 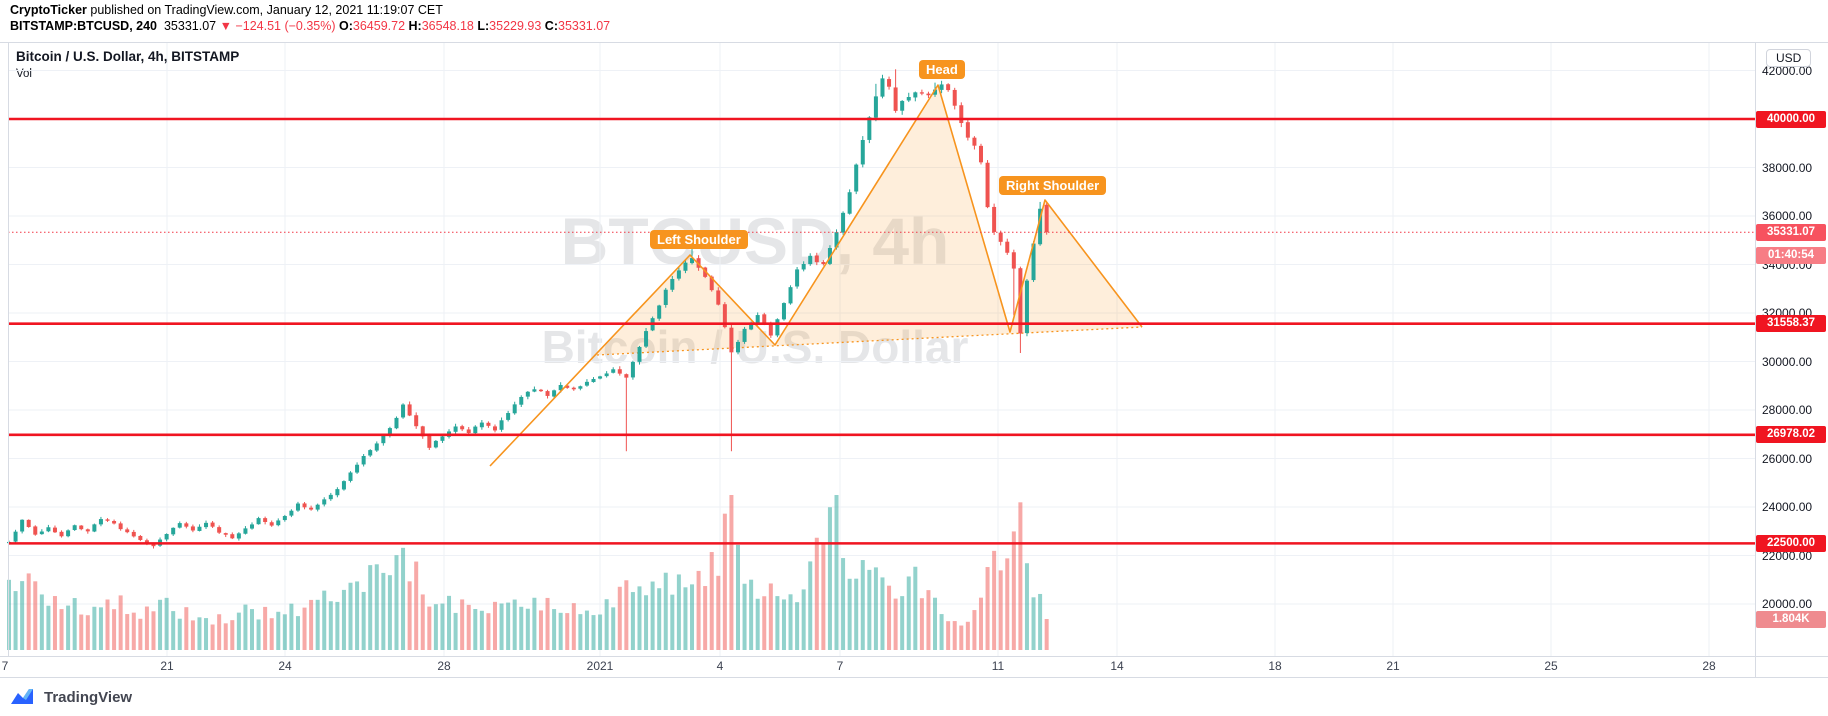 I want to click on price-axis-label: 20000.00, so click(x=1787, y=604).